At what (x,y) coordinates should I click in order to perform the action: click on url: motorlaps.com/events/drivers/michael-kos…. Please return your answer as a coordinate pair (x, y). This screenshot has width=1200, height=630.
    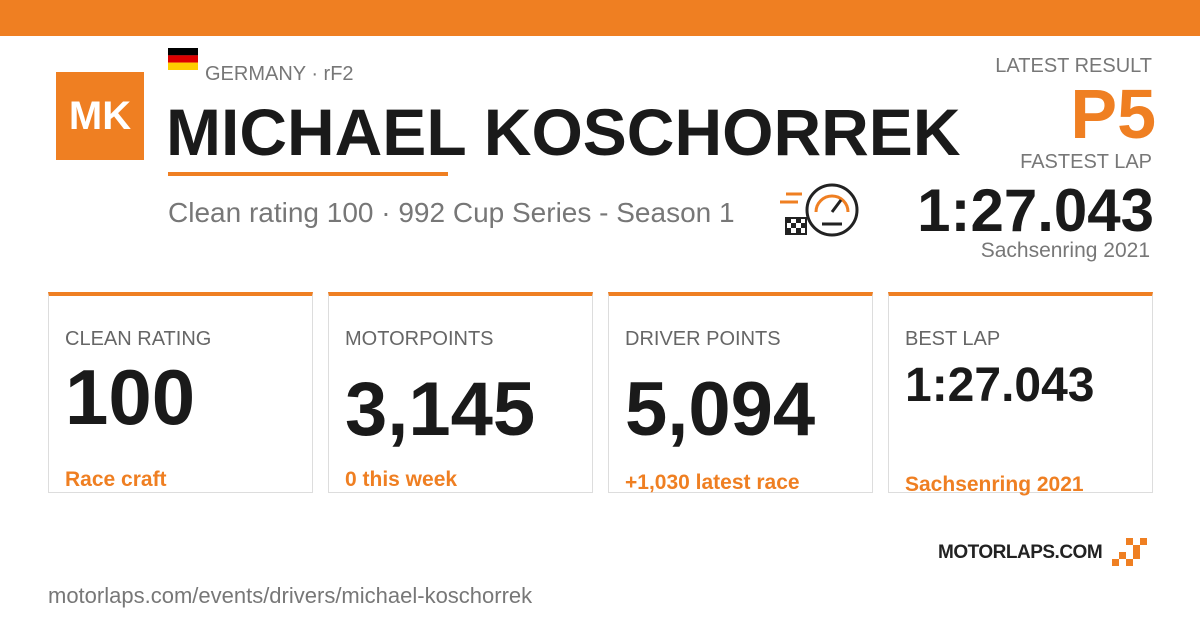
    Looking at the image, I should click on (290, 595).